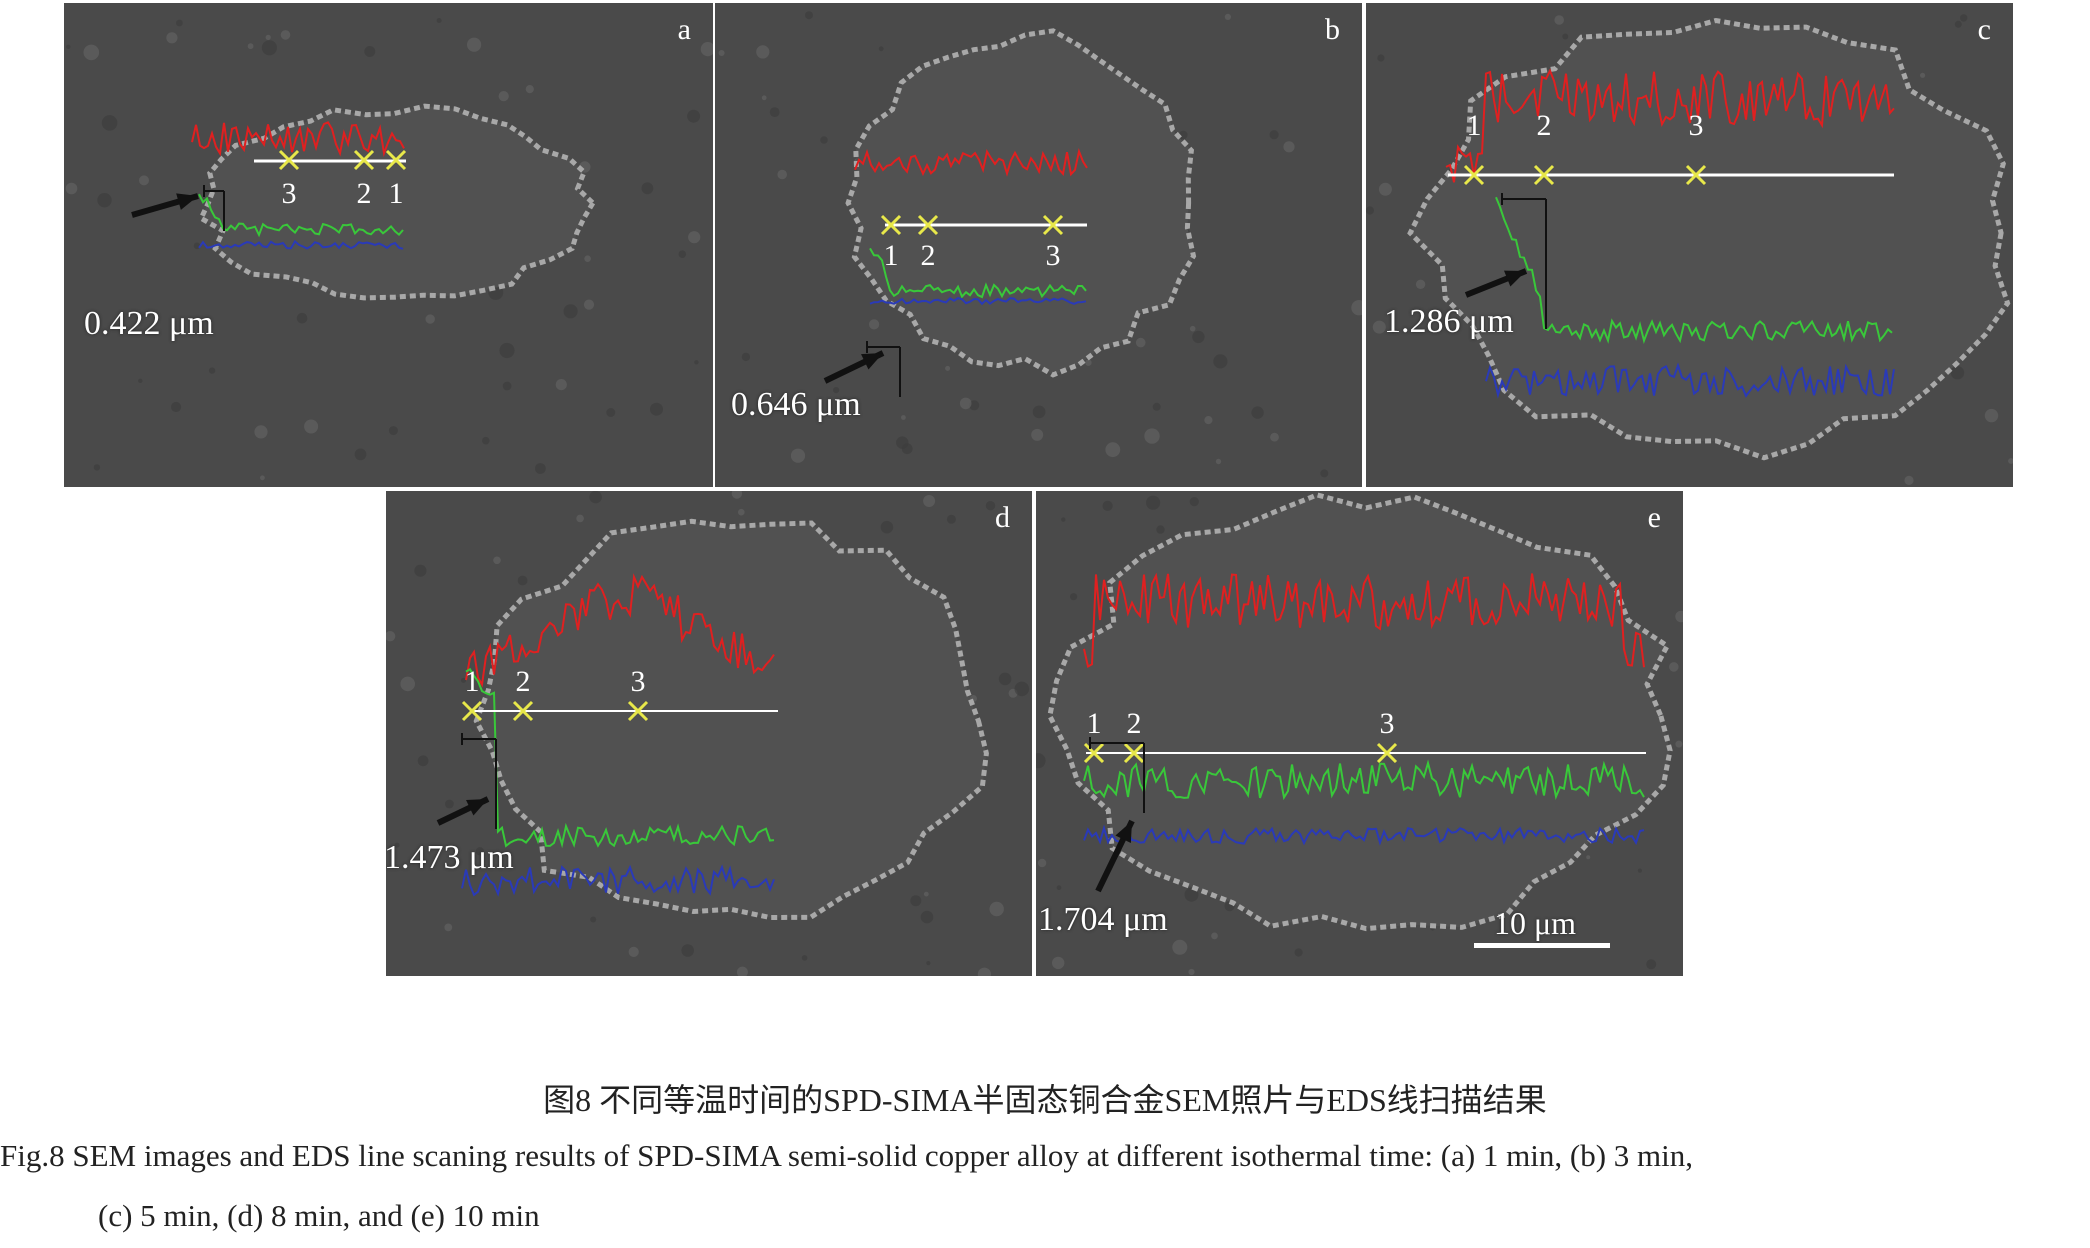  I want to click on measurement-c: 1.286 μm, so click(1449, 321).